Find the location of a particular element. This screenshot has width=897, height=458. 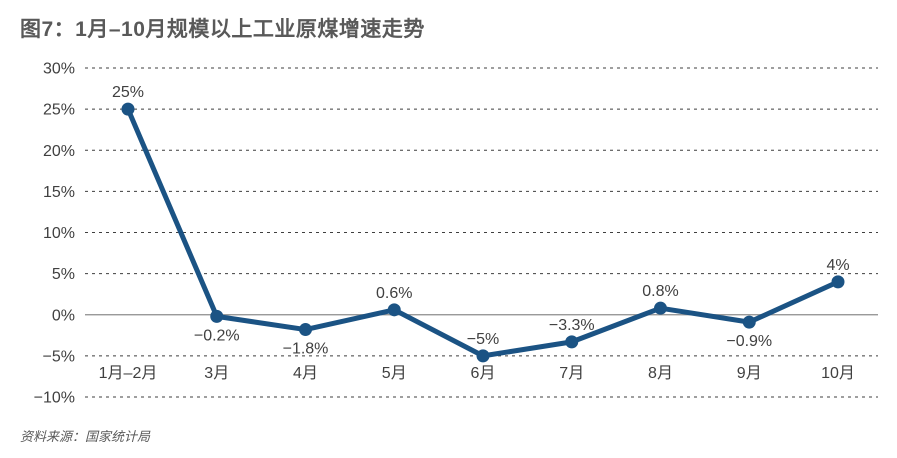

data-label: 0.8% is located at coordinates (660, 291).